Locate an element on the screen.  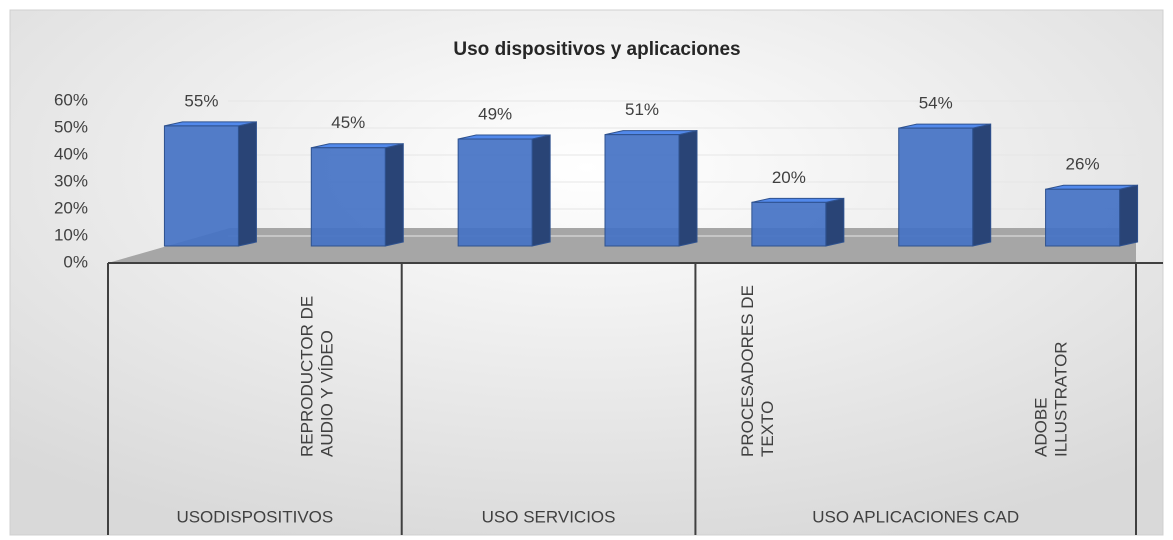
y-tick-label: 50% is located at coordinates (71, 126).